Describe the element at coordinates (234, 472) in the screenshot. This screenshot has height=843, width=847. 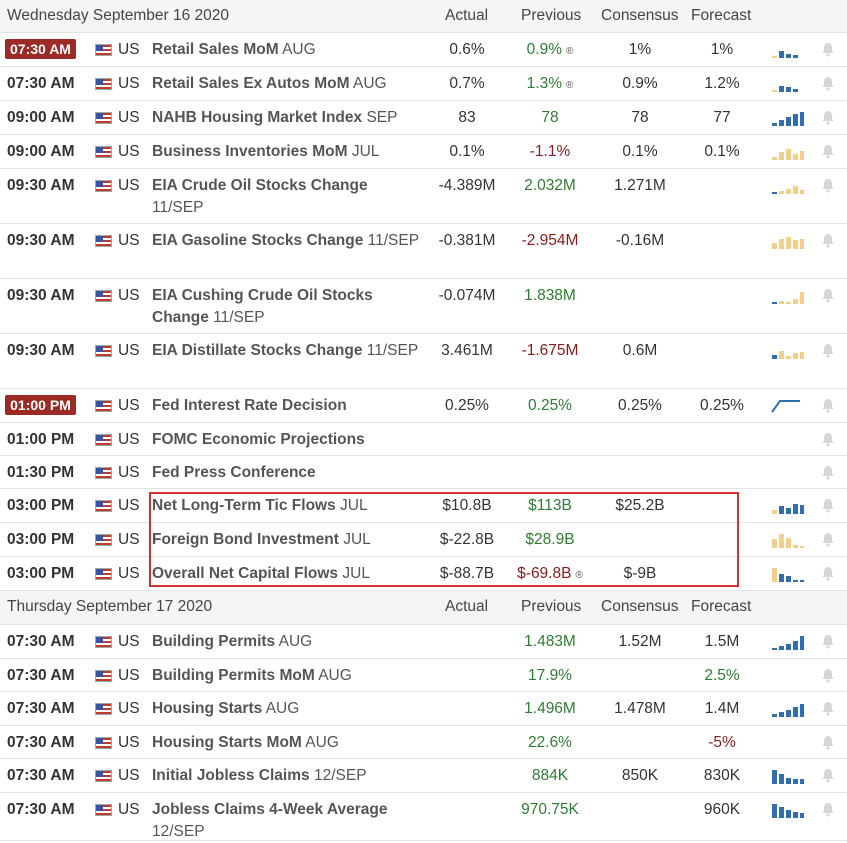
I see `event-title-link: Fed Press Conference` at that location.